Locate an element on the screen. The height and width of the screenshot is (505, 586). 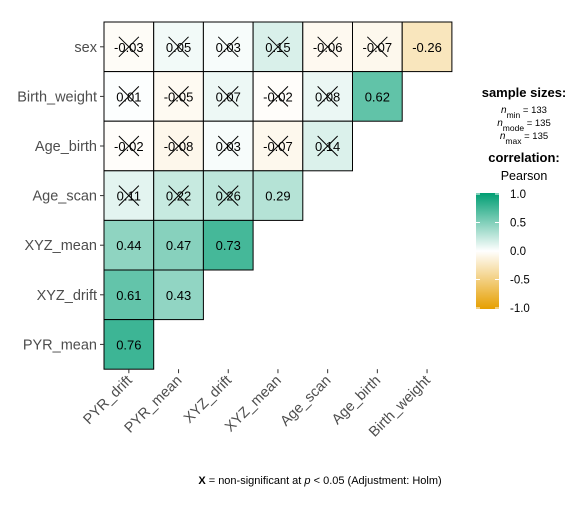
cell-xyz-mean-pyr-mean: 0.47 is located at coordinates (178, 245).